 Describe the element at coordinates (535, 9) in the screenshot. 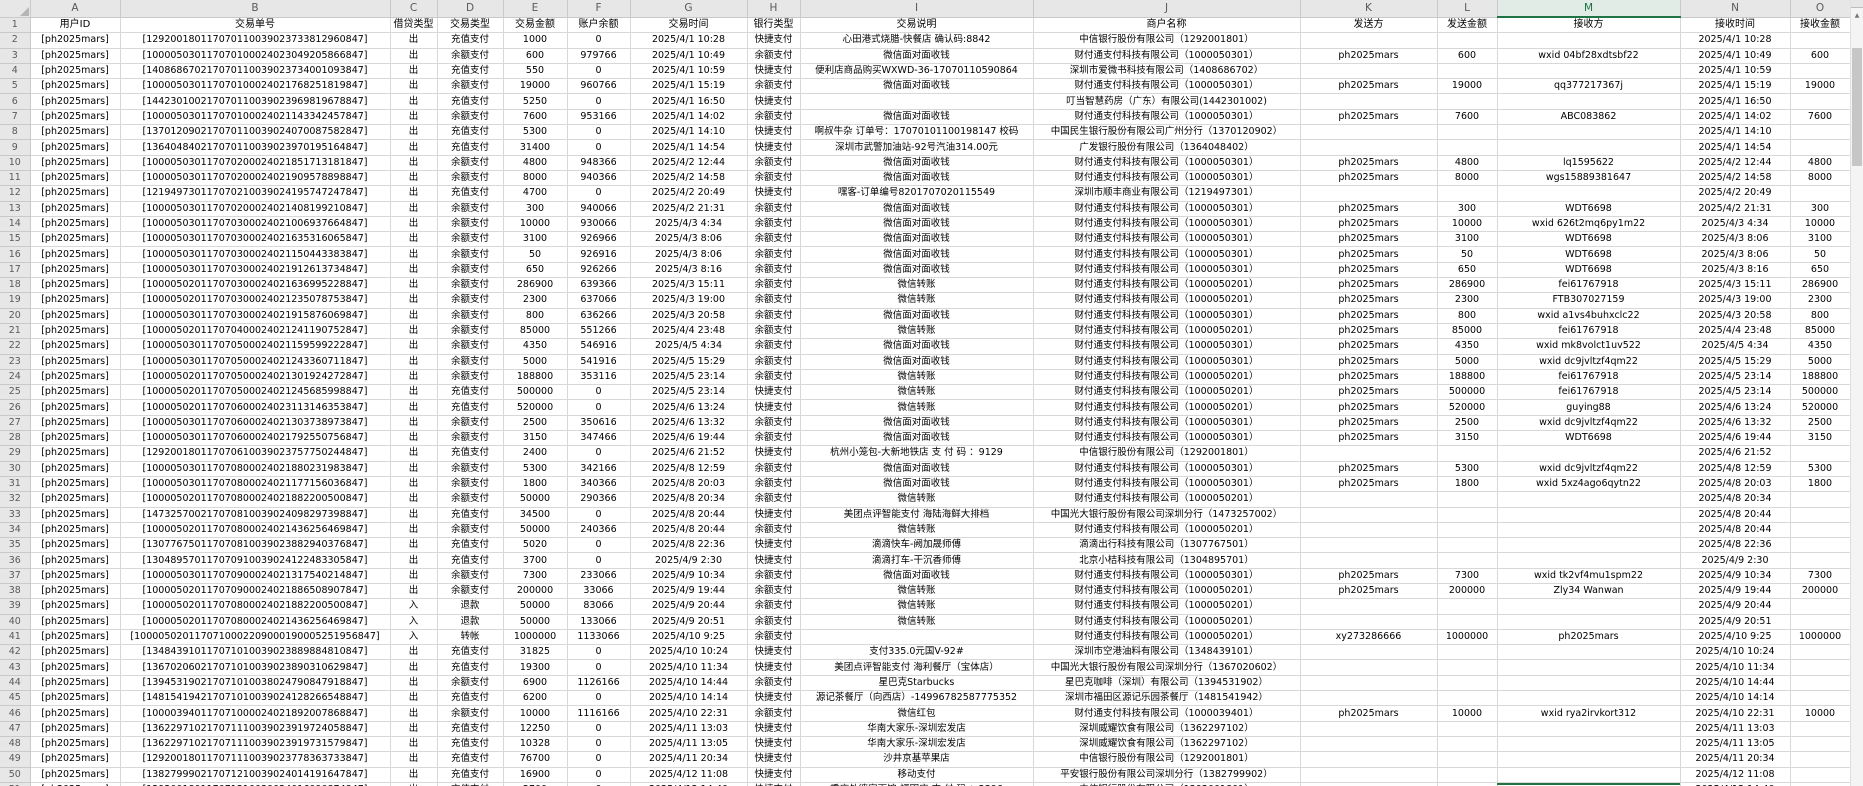

I see `column-header-E: E` at that location.